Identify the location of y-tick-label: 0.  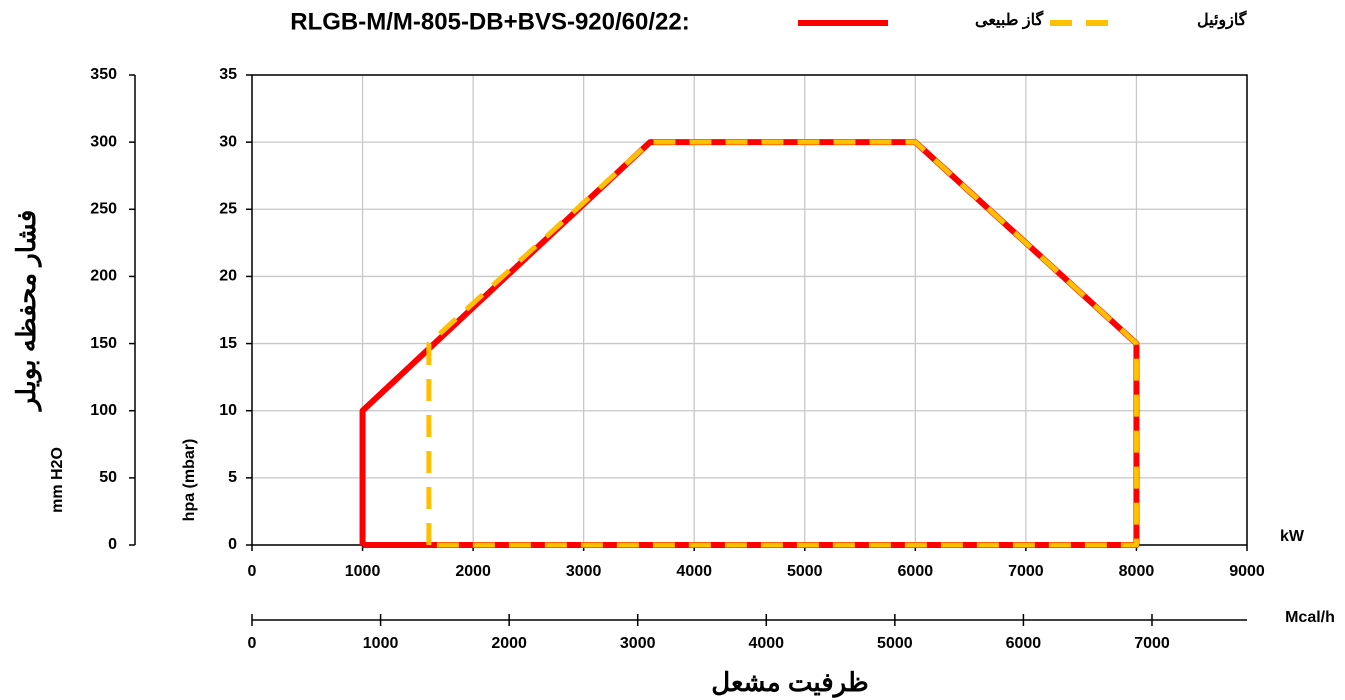
(232, 544).